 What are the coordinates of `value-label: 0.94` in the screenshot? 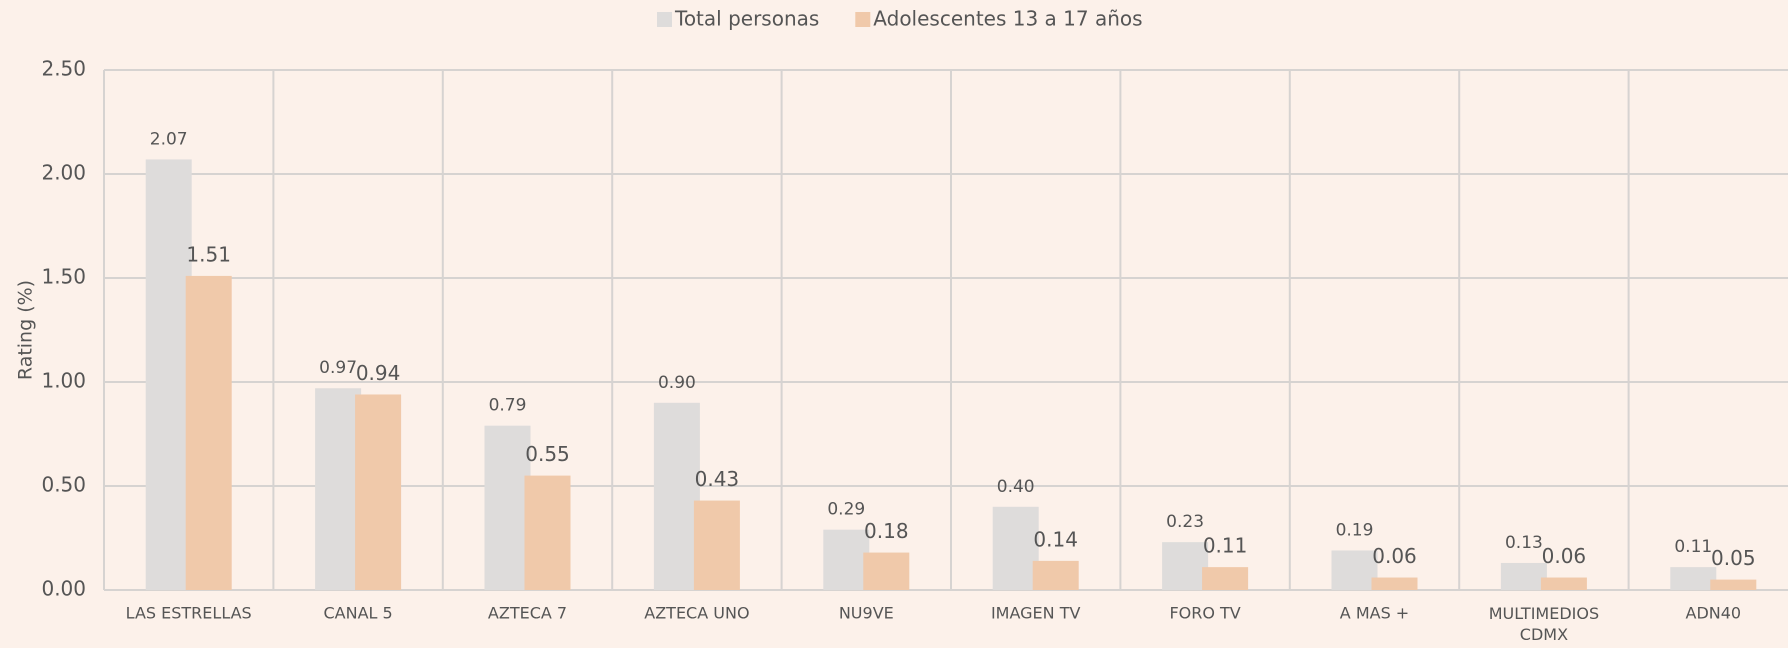 It's located at (378, 373).